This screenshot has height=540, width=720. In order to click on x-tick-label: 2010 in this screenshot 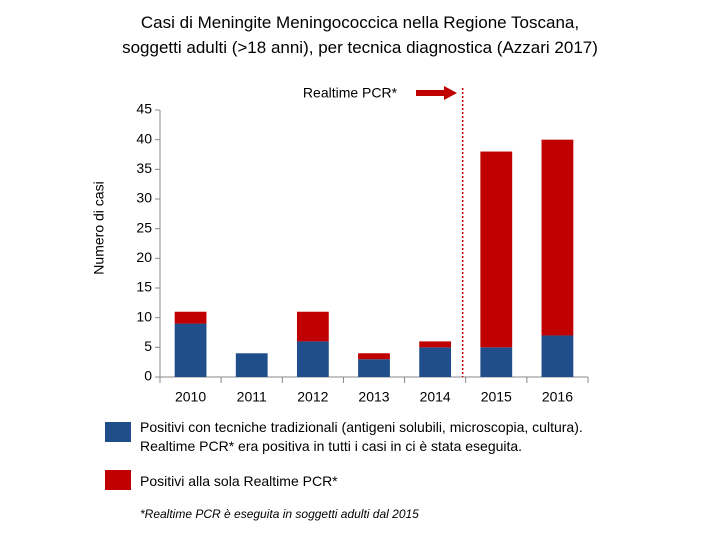, I will do `click(190, 397)`.